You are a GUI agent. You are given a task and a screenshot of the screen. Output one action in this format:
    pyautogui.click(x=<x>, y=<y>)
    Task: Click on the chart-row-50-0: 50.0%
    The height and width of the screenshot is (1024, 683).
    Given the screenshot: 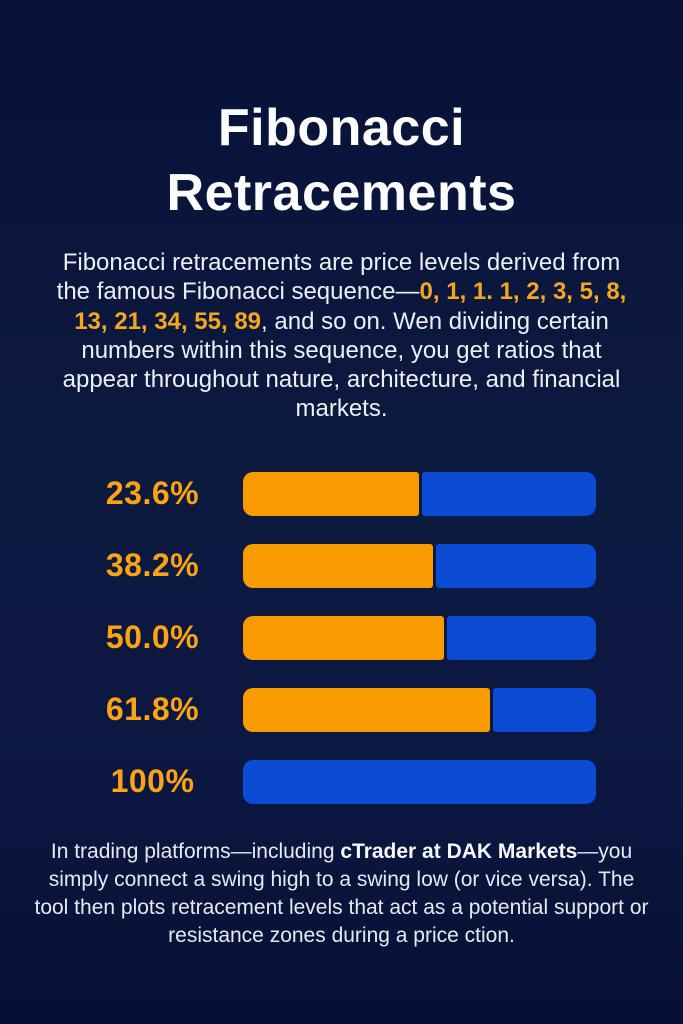 What is the action you would take?
    pyautogui.click(x=342, y=637)
    